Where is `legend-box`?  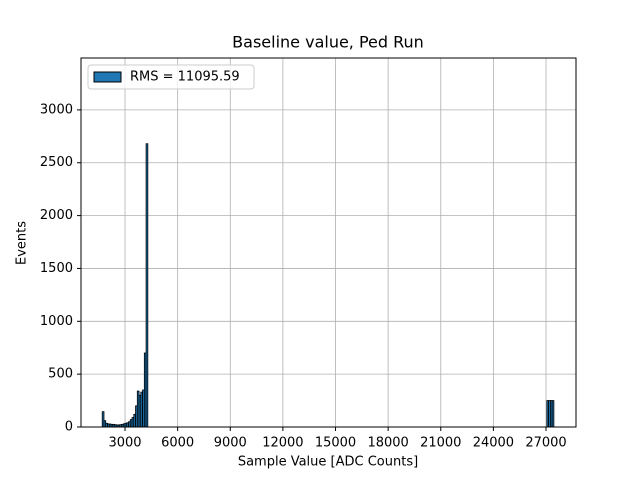 legend-box is located at coordinates (171, 77).